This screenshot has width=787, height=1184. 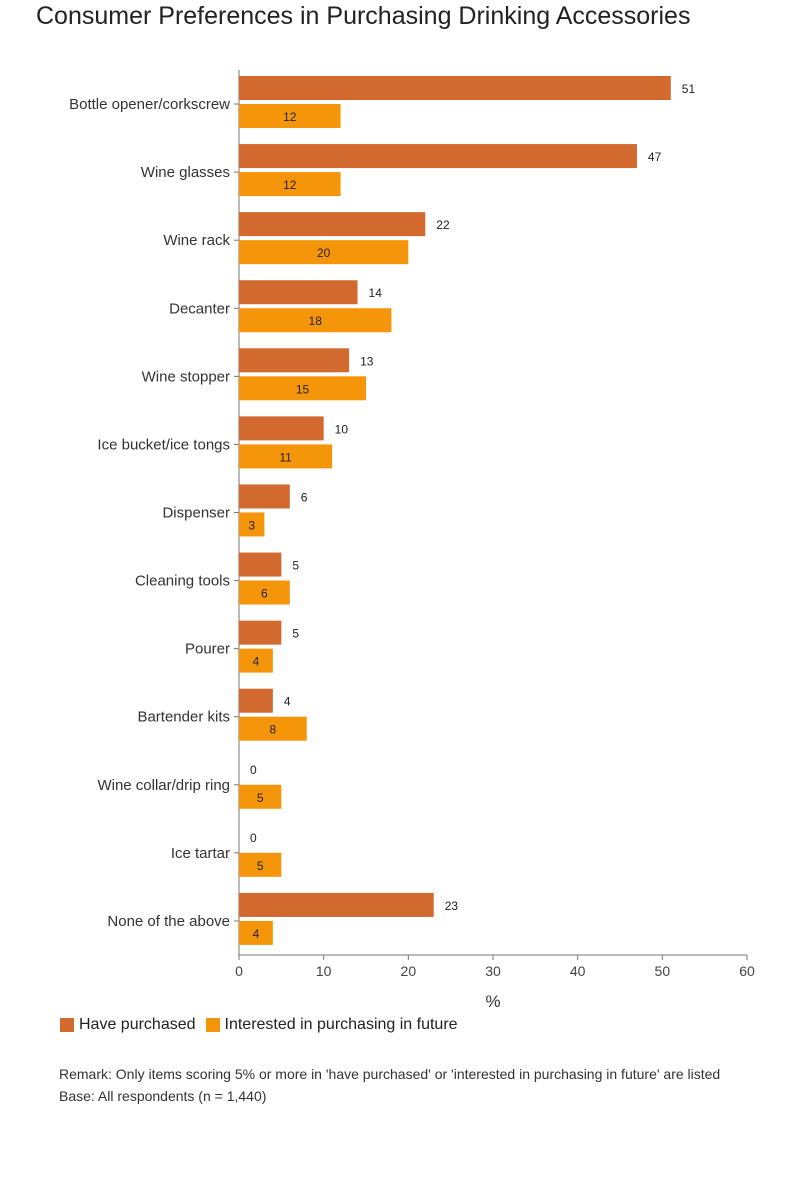 I want to click on x-tick-label: 30, so click(x=493, y=971).